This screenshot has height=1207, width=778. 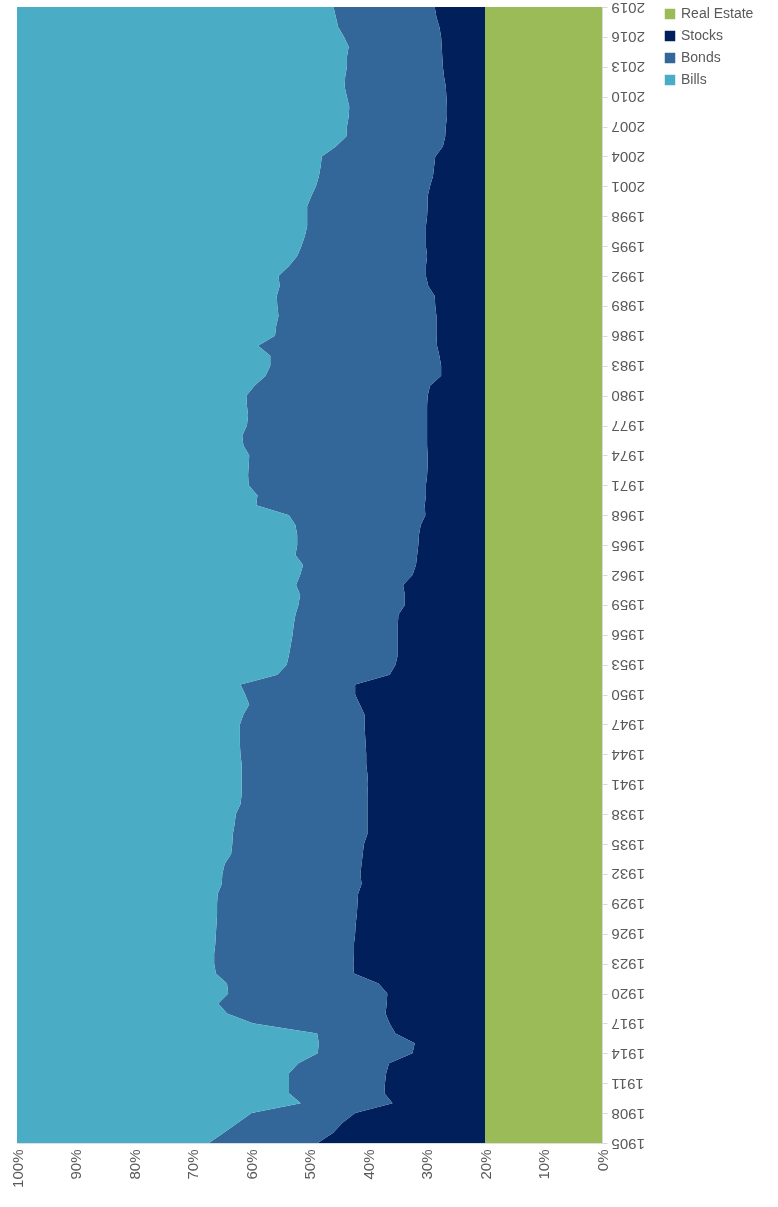 What do you see at coordinates (628, 785) in the screenshot?
I see `y-tick-label: 1941` at bounding box center [628, 785].